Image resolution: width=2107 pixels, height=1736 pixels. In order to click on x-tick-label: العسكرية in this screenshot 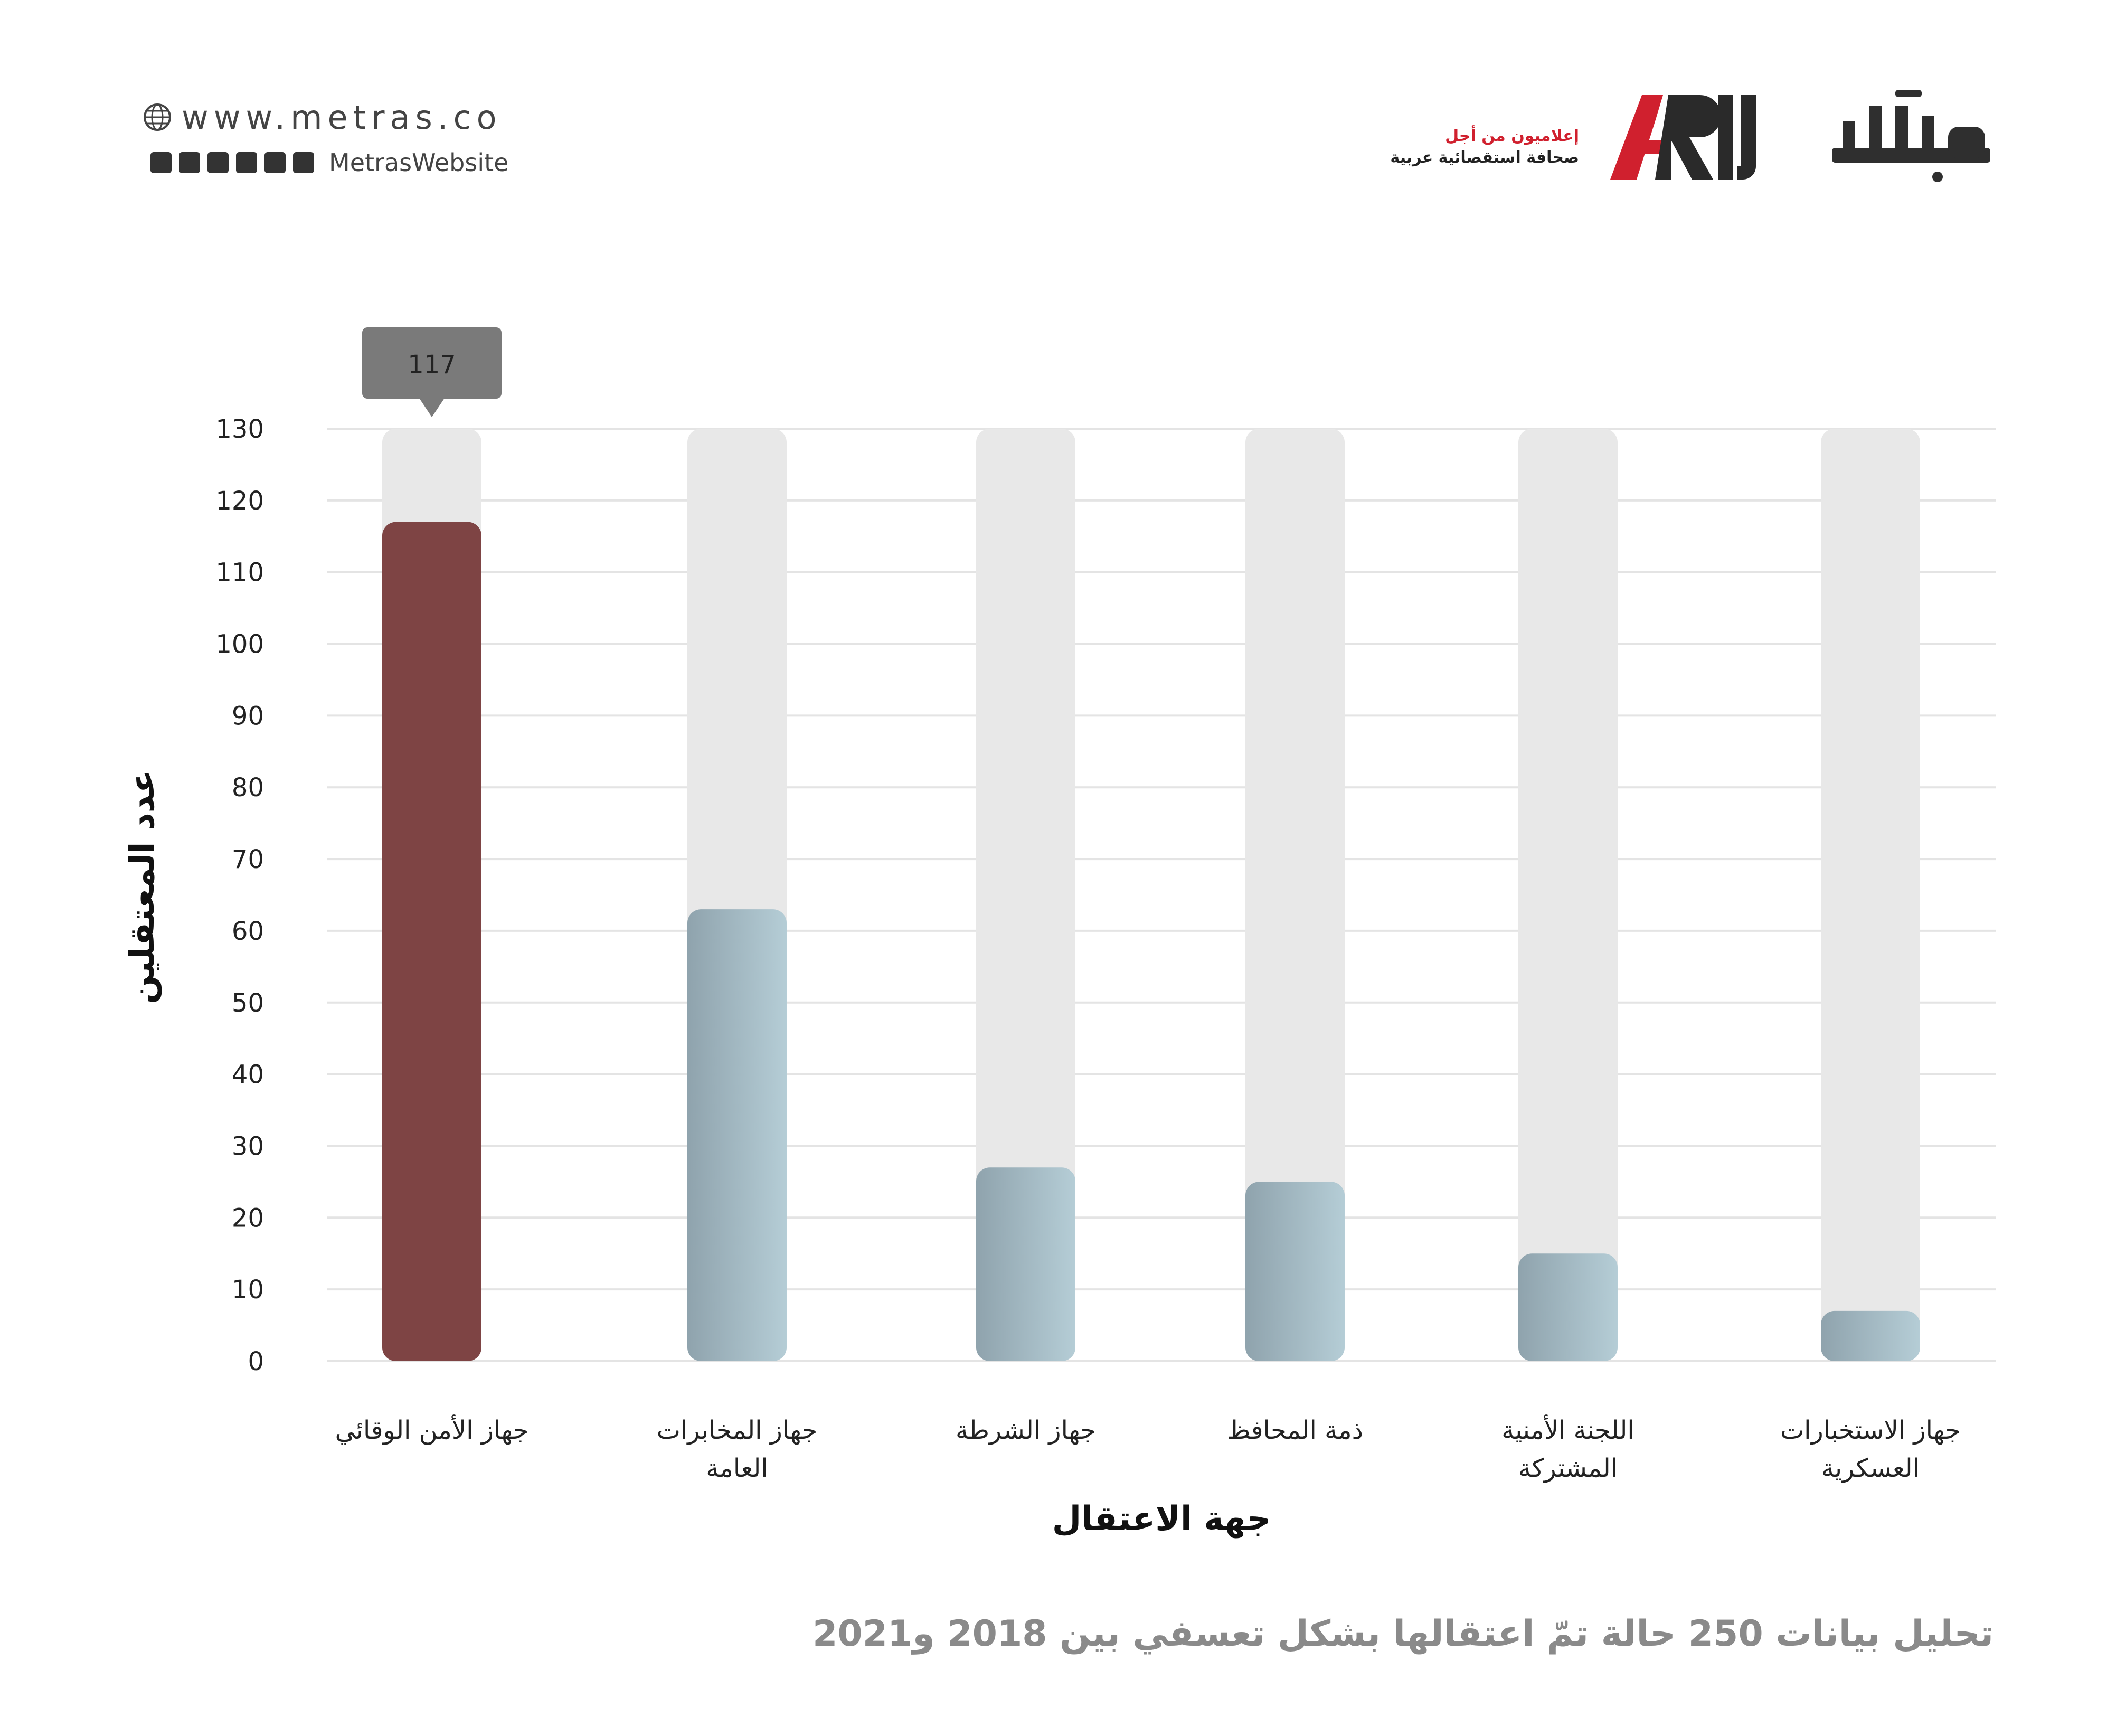, I will do `click(1871, 1468)`.